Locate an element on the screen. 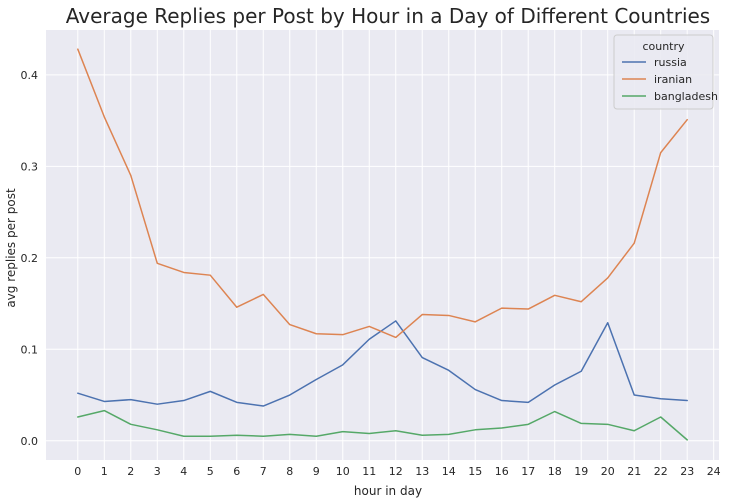 The image size is (729, 503). x-tick-label: 19 is located at coordinates (581, 471).